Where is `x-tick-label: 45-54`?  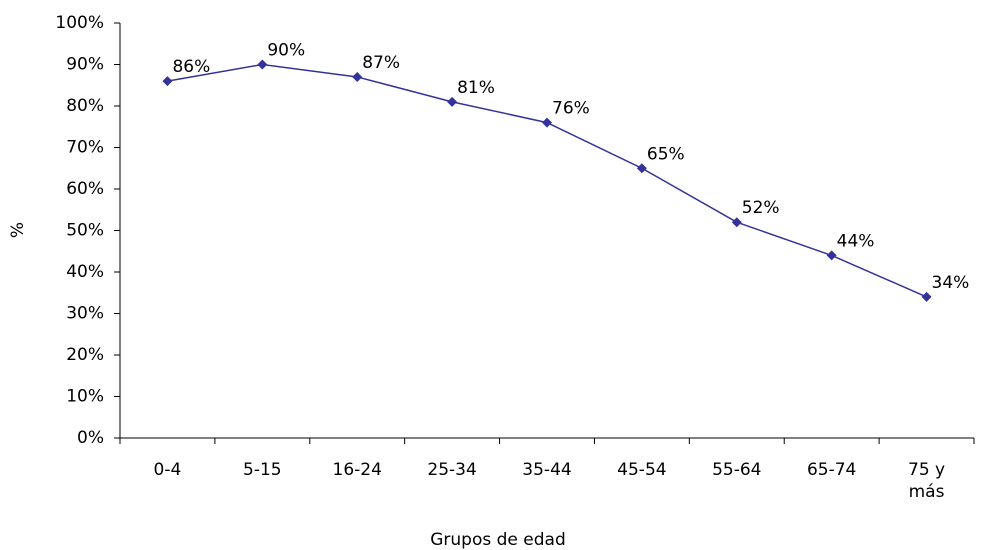 x-tick-label: 45-54 is located at coordinates (641, 470).